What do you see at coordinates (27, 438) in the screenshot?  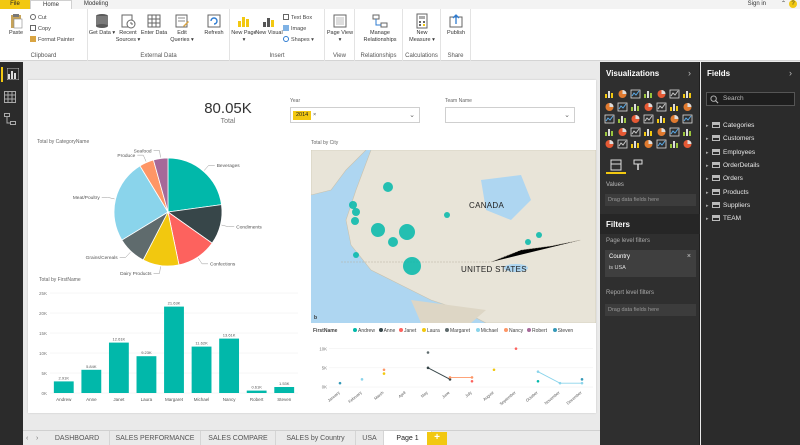 I see `previous-page-icon: ‹` at bounding box center [27, 438].